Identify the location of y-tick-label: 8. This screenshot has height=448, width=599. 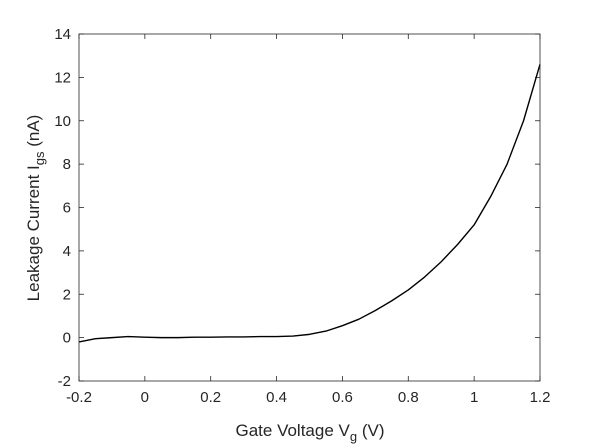
(67, 164).